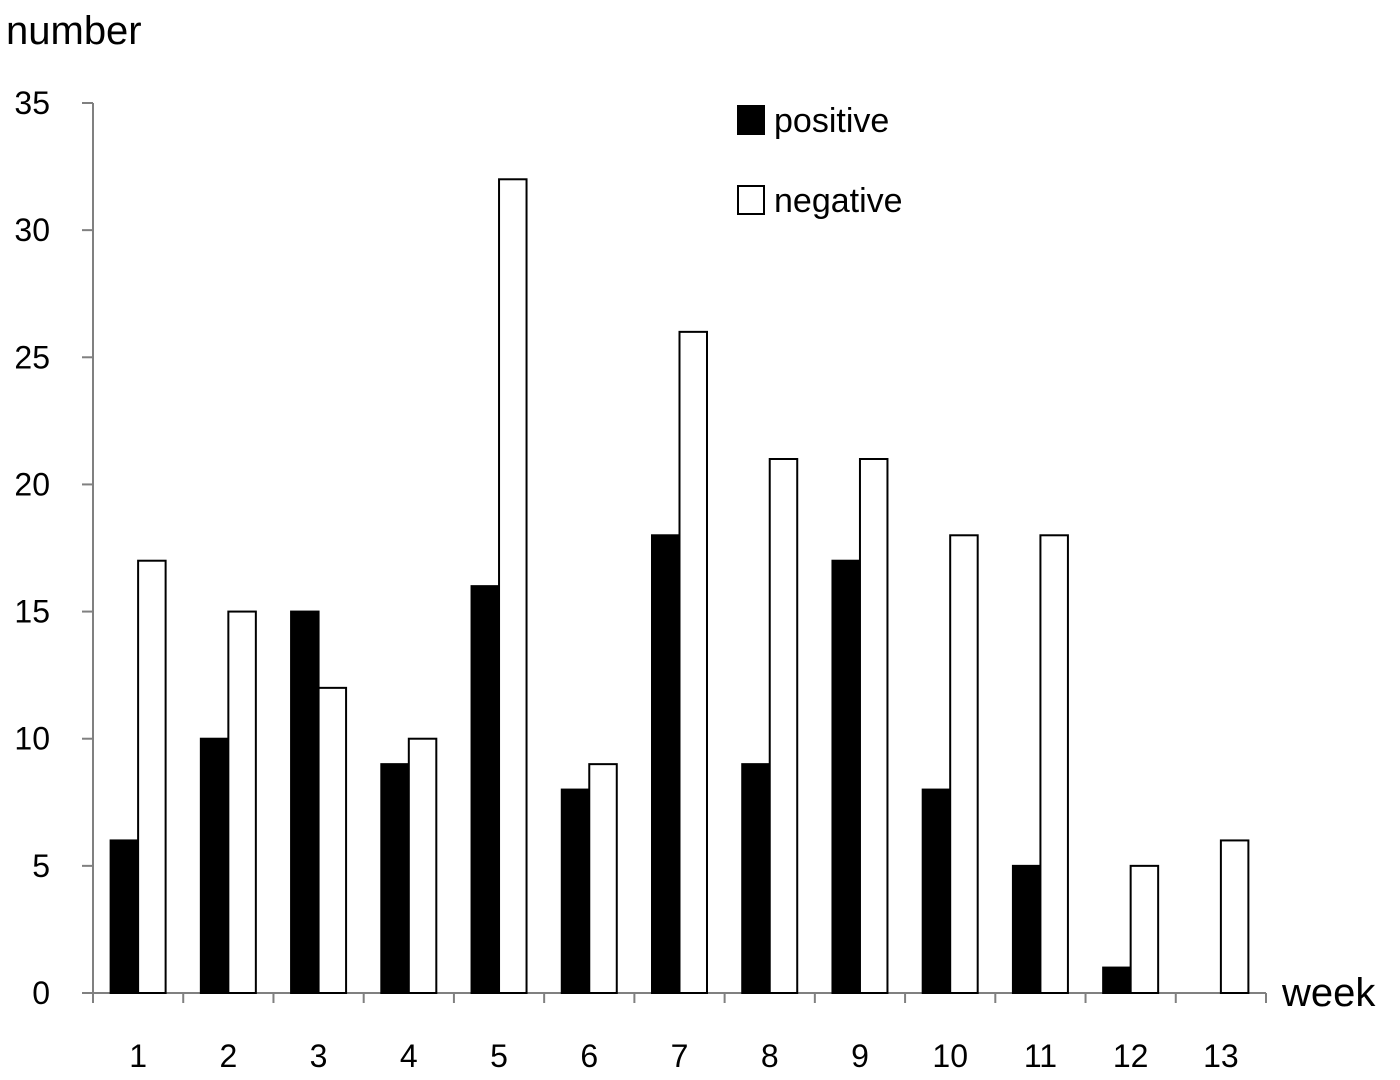  Describe the element at coordinates (32, 484) in the screenshot. I see `y-tick-label: 20` at that location.